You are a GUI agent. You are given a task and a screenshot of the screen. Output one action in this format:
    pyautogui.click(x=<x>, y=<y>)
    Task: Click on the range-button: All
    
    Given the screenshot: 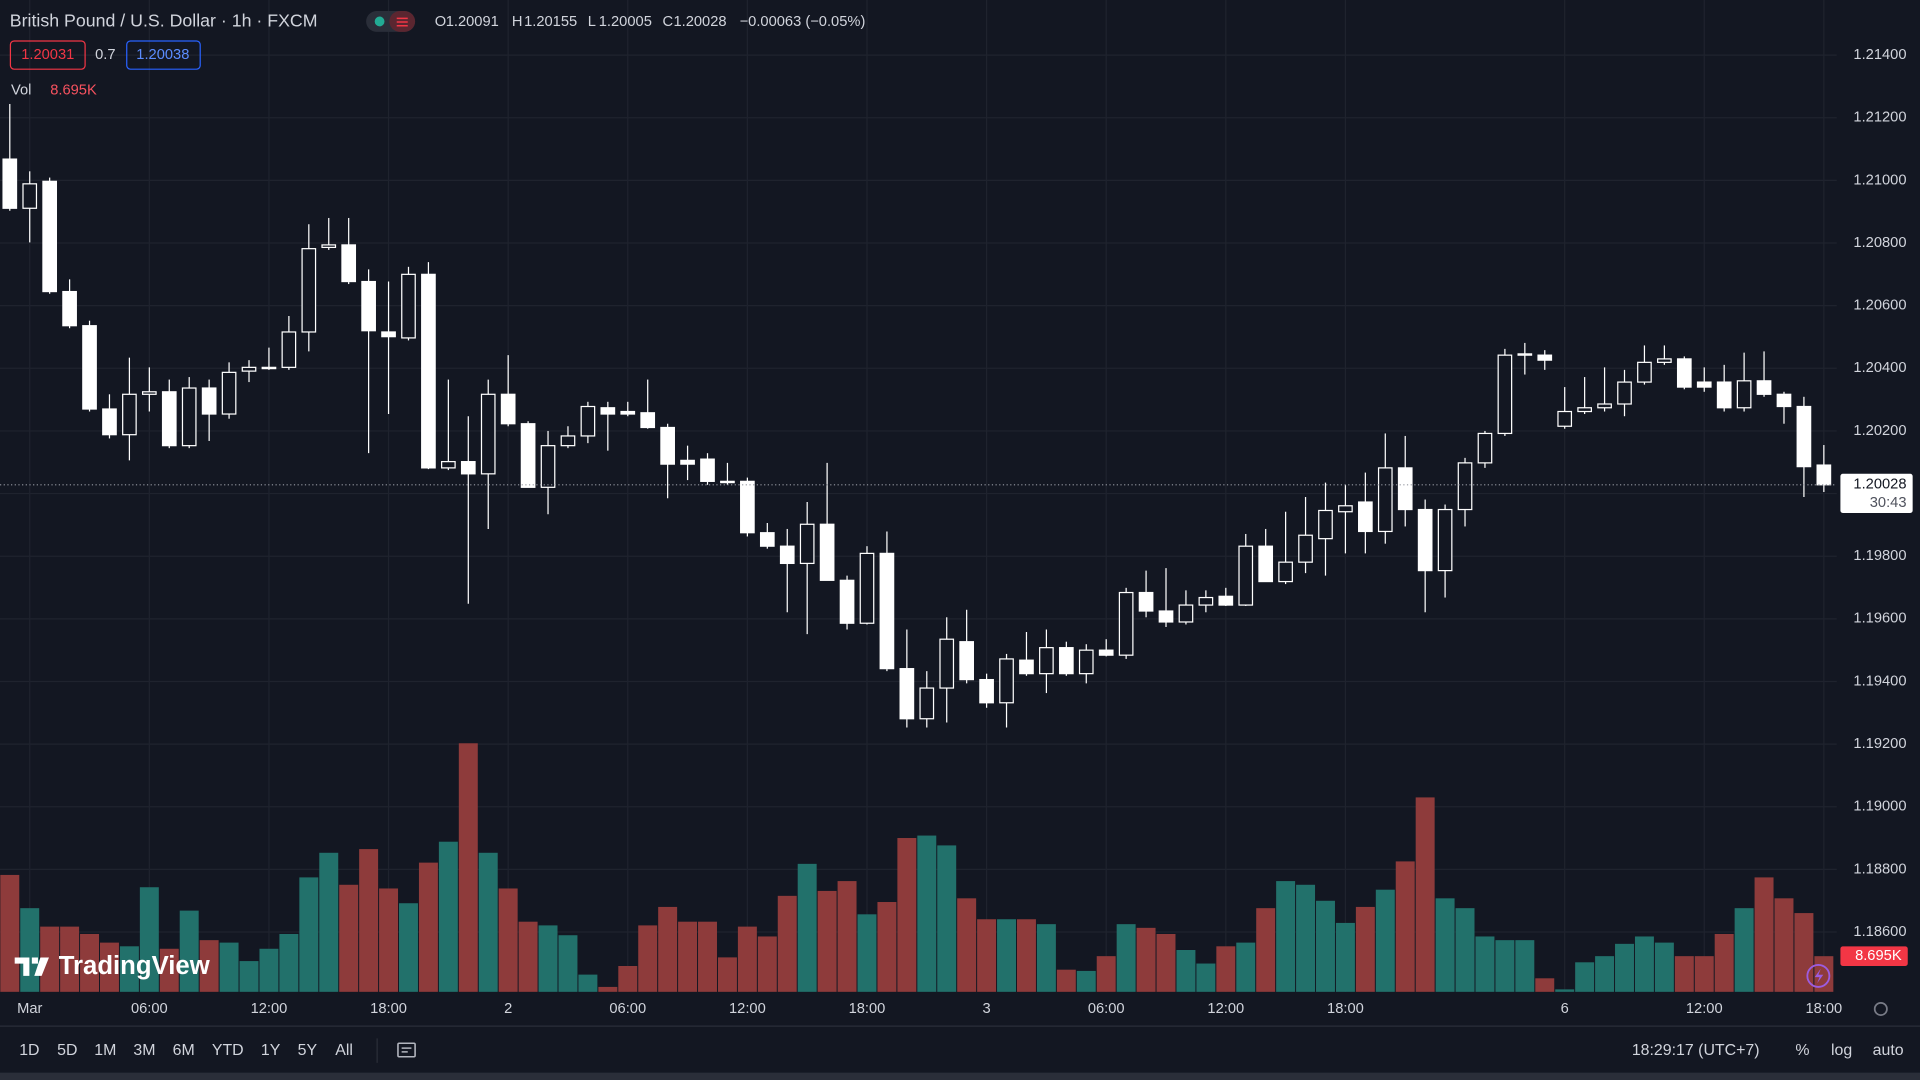 What is the action you would take?
    pyautogui.click(x=344, y=1050)
    